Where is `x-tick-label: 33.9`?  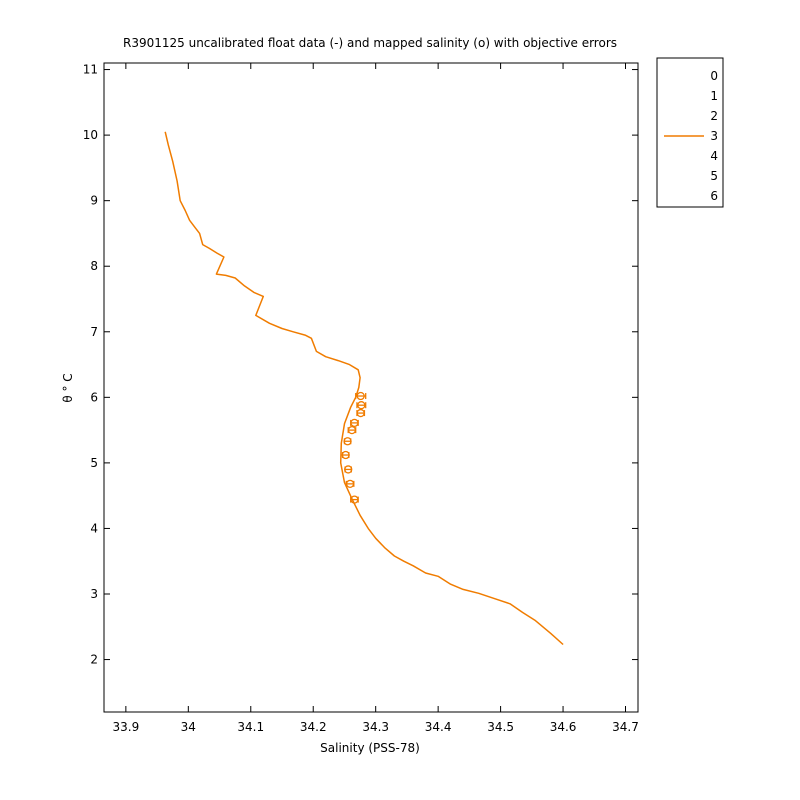
x-tick-label: 33.9 is located at coordinates (126, 727).